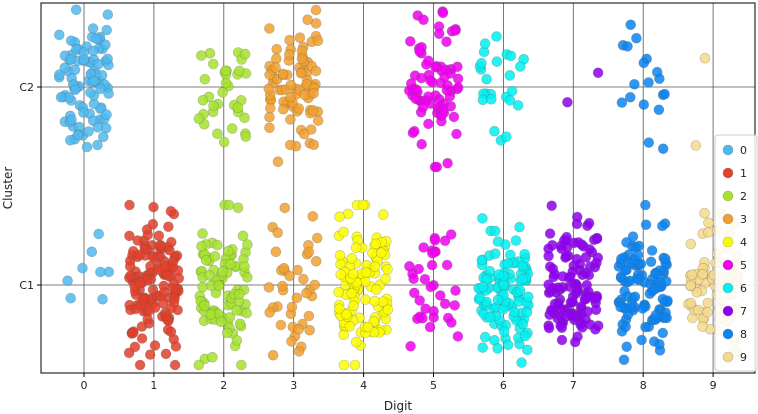 The image size is (758, 414). Describe the element at coordinates (573, 385) in the screenshot. I see `x-tick-label-7: 7` at that location.